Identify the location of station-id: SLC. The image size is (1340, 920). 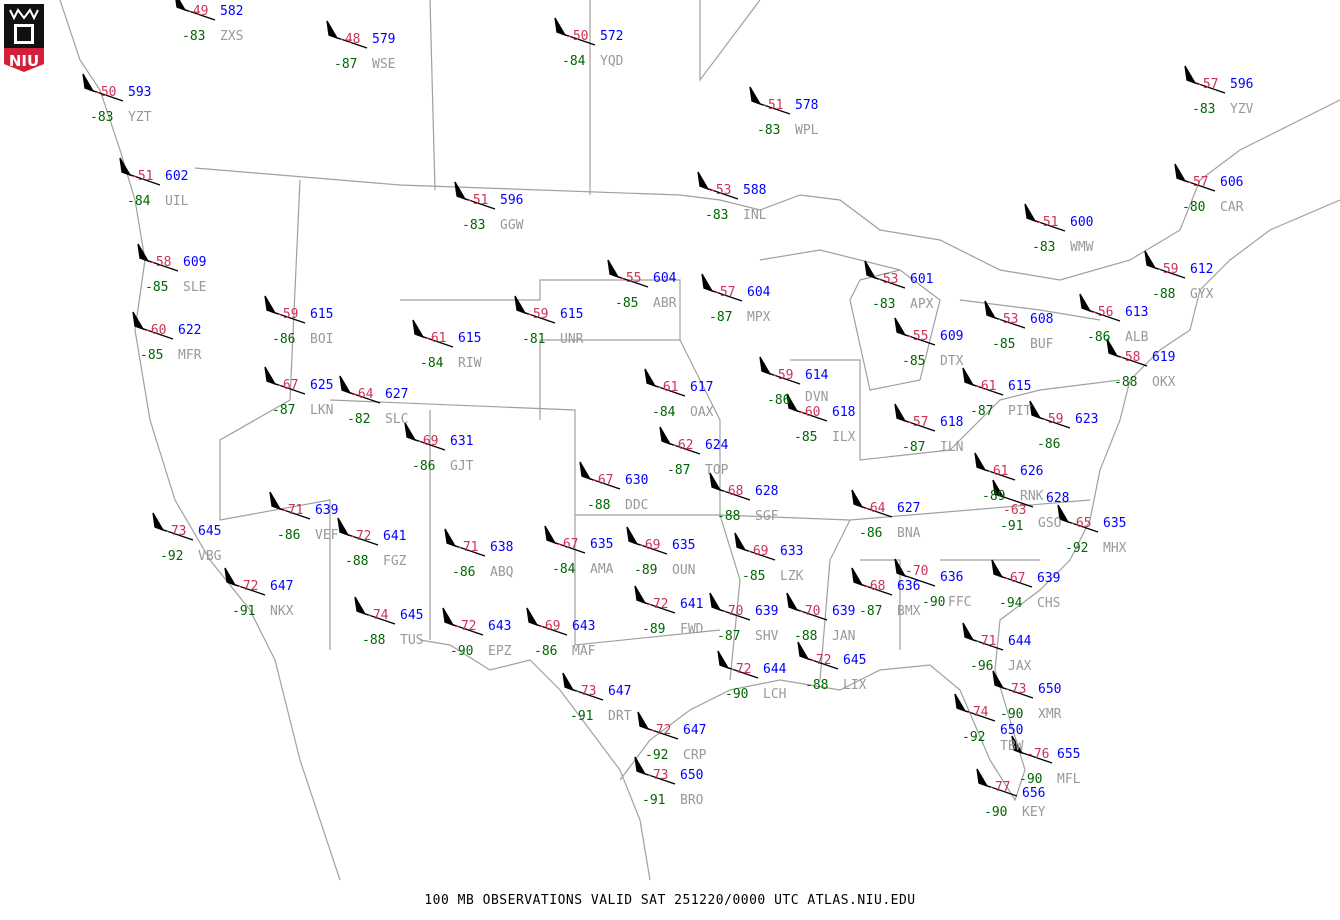
(397, 419).